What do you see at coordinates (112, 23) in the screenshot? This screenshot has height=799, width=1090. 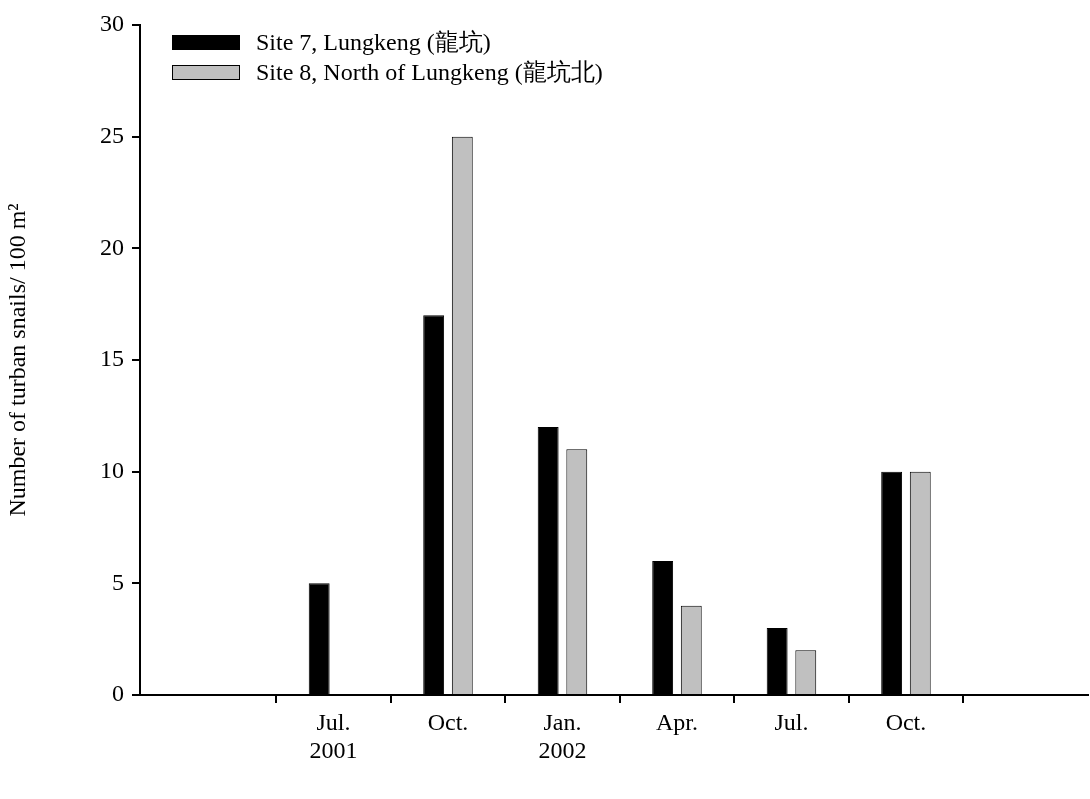 I see `y-tick-label: 30` at bounding box center [112, 23].